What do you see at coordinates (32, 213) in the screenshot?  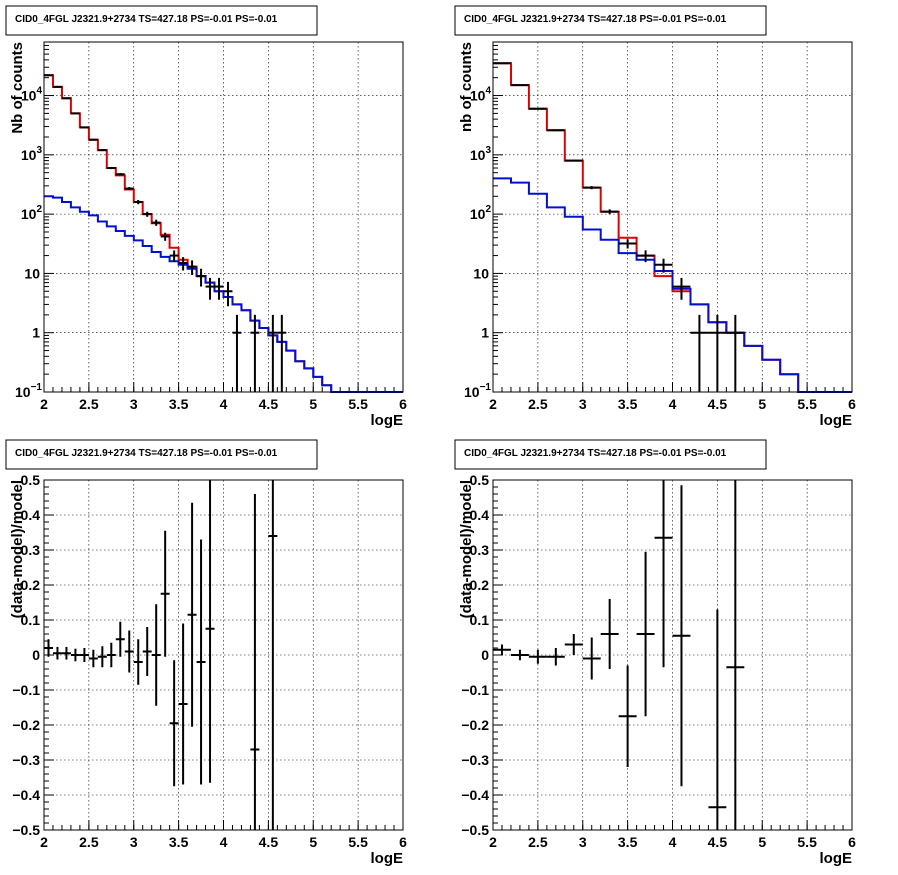 I see `y-tick-label: 10²` at bounding box center [32, 213].